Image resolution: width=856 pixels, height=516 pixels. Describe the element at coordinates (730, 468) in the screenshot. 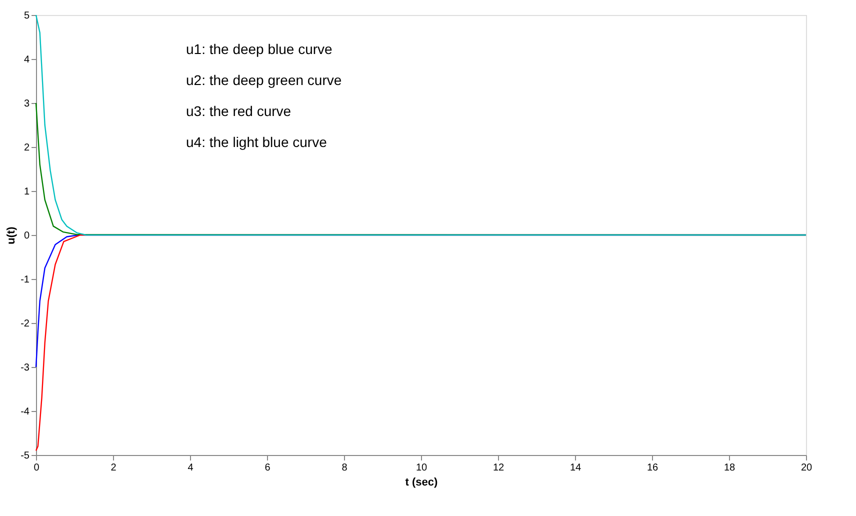

I see `x-tick-label: 18` at that location.